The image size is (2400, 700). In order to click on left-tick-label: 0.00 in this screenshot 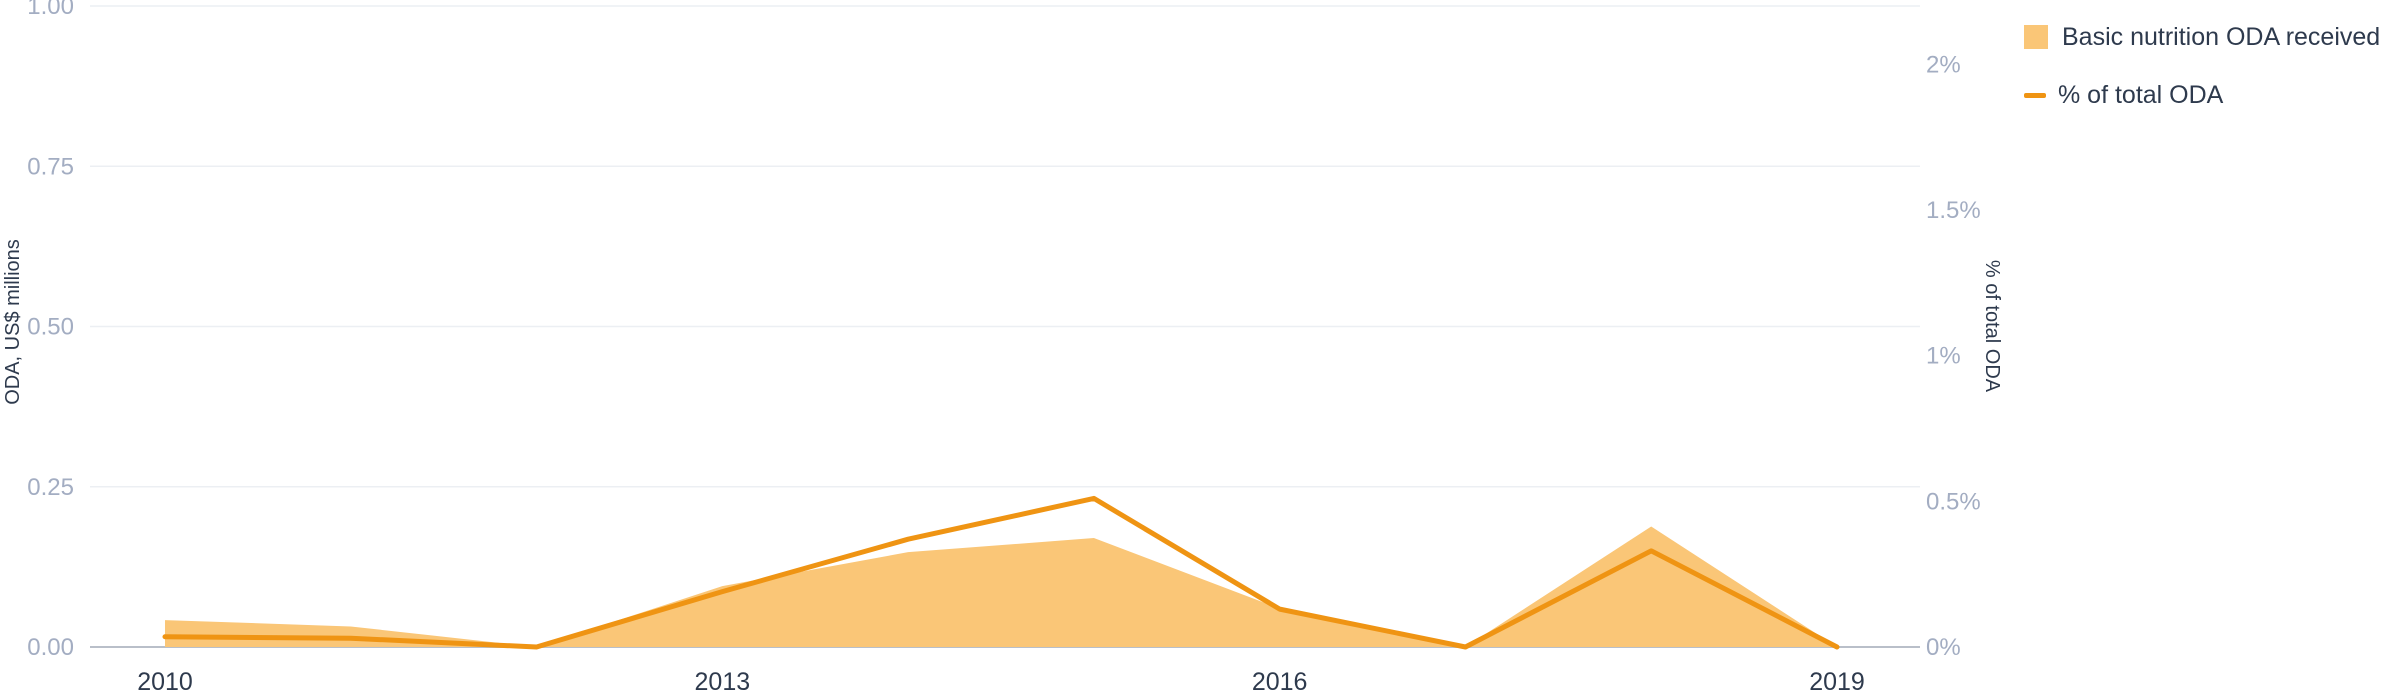, I will do `click(50, 647)`.